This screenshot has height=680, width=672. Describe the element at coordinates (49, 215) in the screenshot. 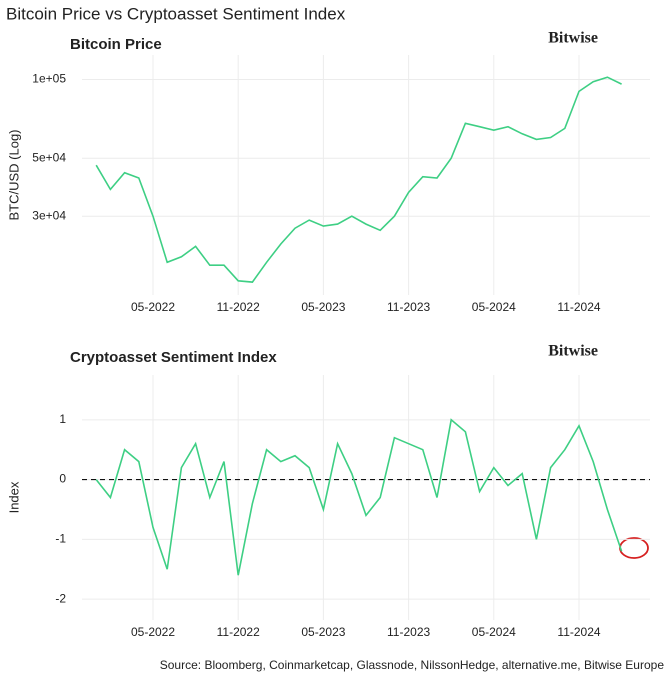

I see `y-tick-label: 3e+04` at that location.